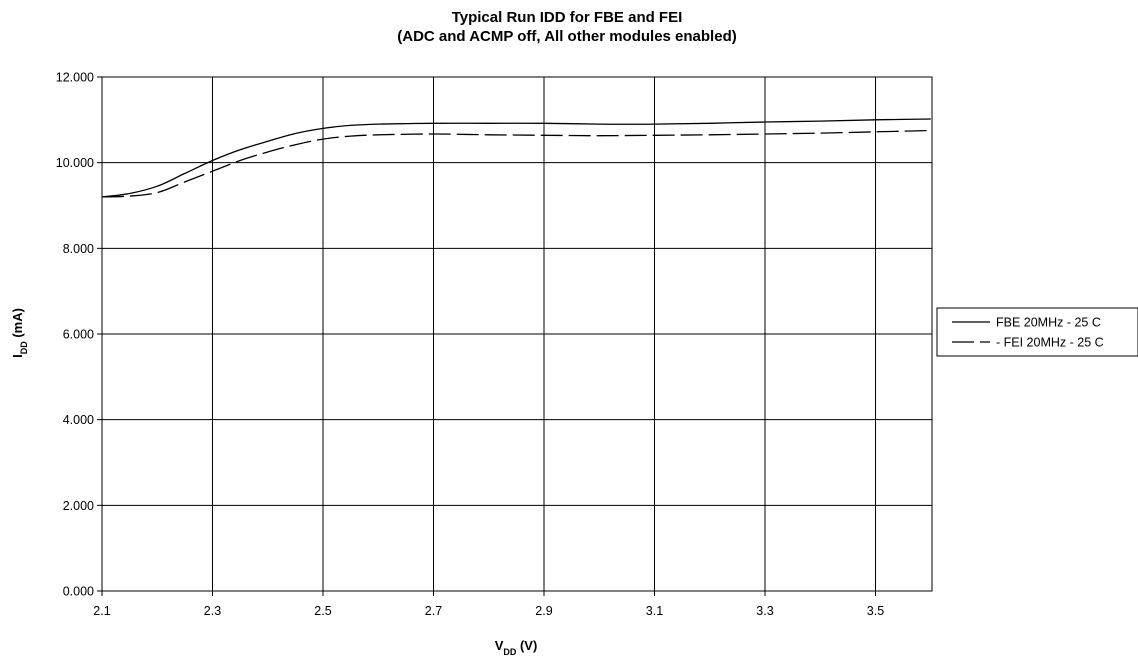 This screenshot has height=656, width=1138. Describe the element at coordinates (17, 324) in the screenshot. I see `y-axis-label-unit: (mA)` at that location.